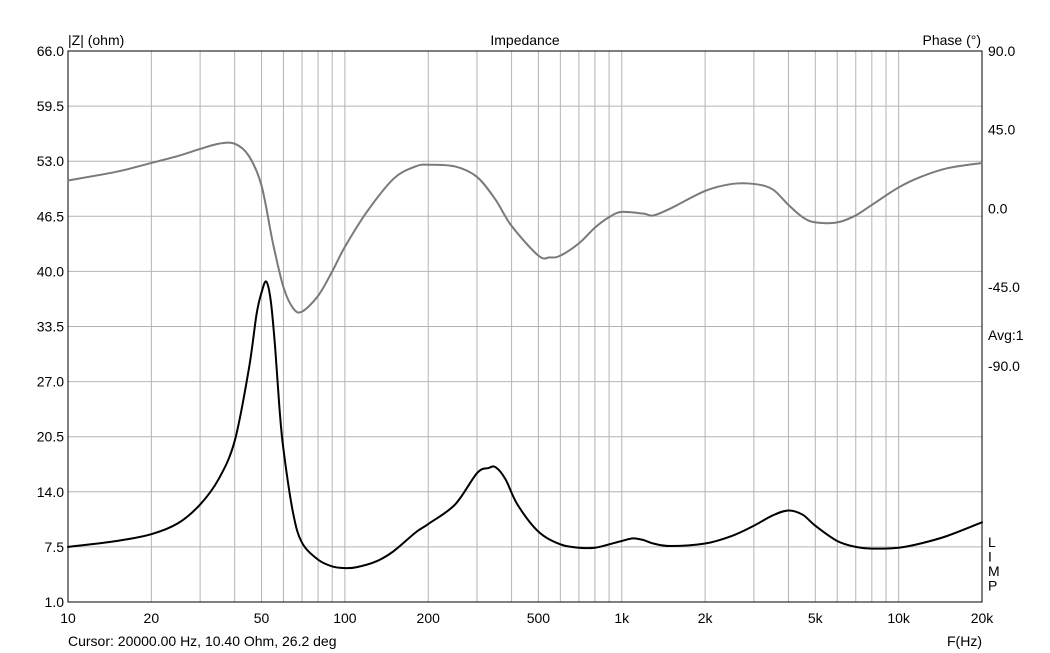 The image size is (1050, 653). What do you see at coordinates (983, 618) in the screenshot?
I see `x-tick-label: 20k` at bounding box center [983, 618].